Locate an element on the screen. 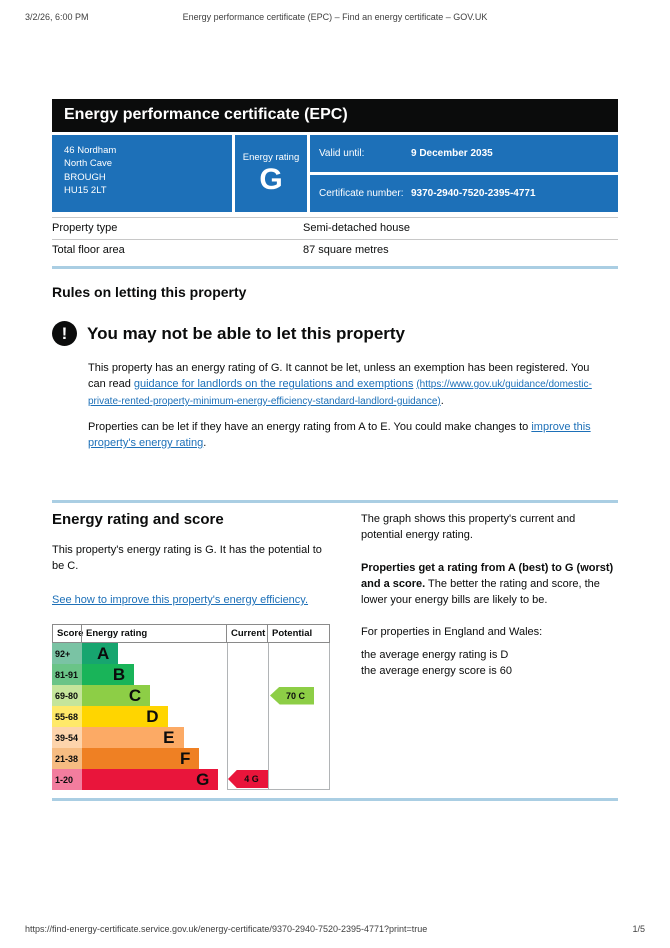  band-bar: E is located at coordinates (133, 737).